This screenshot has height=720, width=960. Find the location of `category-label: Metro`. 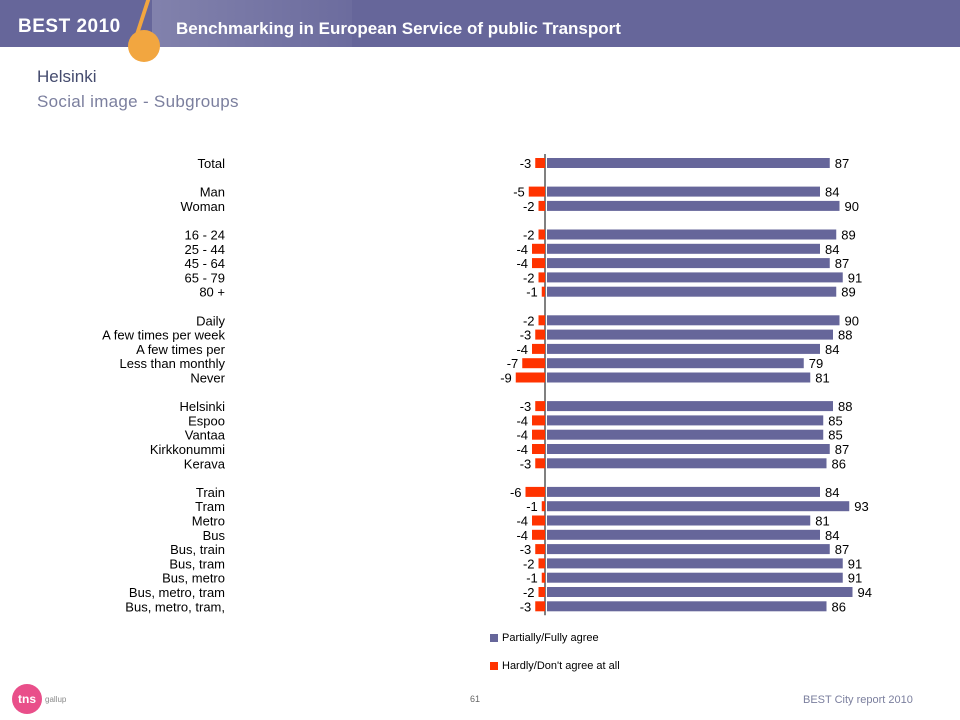

category-label: Metro is located at coordinates (208, 521).